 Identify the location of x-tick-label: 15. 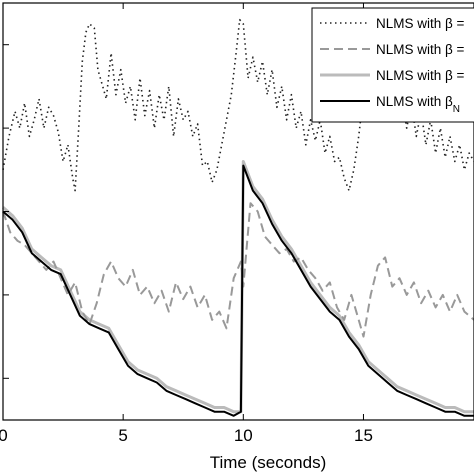
(363, 435).